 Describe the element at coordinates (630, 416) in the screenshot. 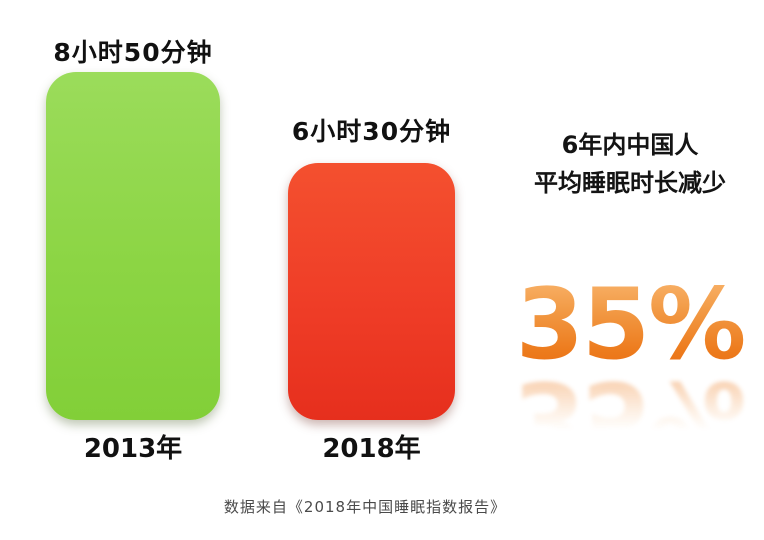

I see `percent-value-reflection: 35%` at that location.